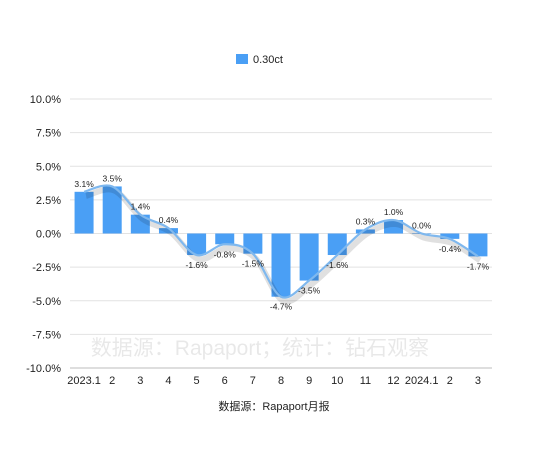 The width and height of the screenshot is (543, 453). I want to click on x-tick-label: 4, so click(168, 381).